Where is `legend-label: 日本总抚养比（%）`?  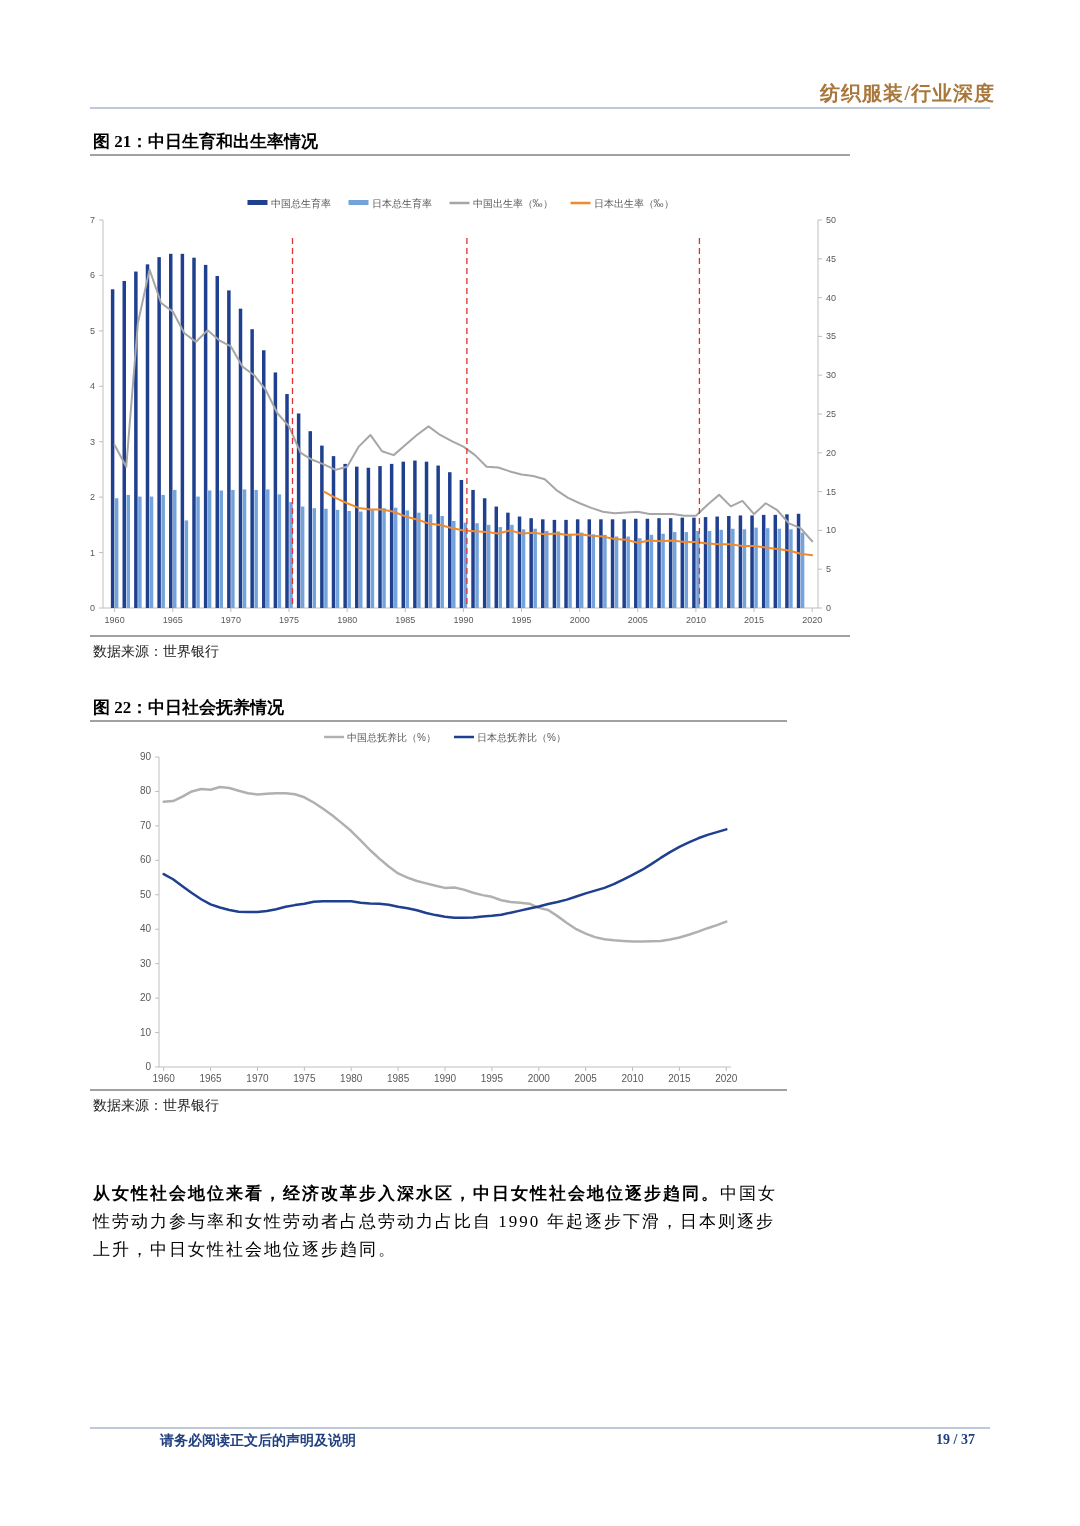 legend-label: 日本总抚养比（%） is located at coordinates (521, 737).